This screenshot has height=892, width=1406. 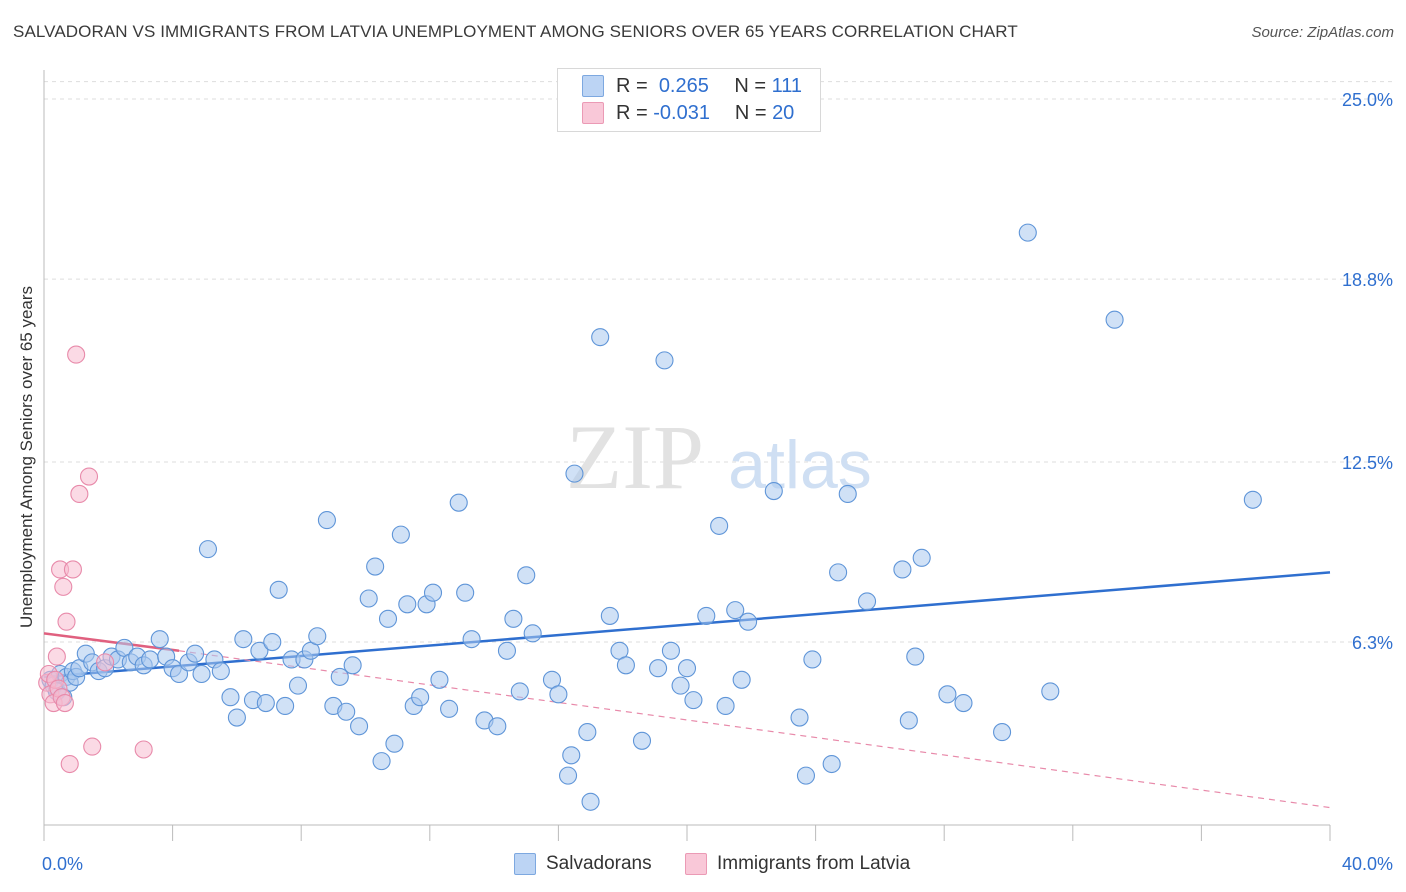 What do you see at coordinates (783, 112) in the screenshot?
I see `legend-n-value: 20` at bounding box center [783, 112].